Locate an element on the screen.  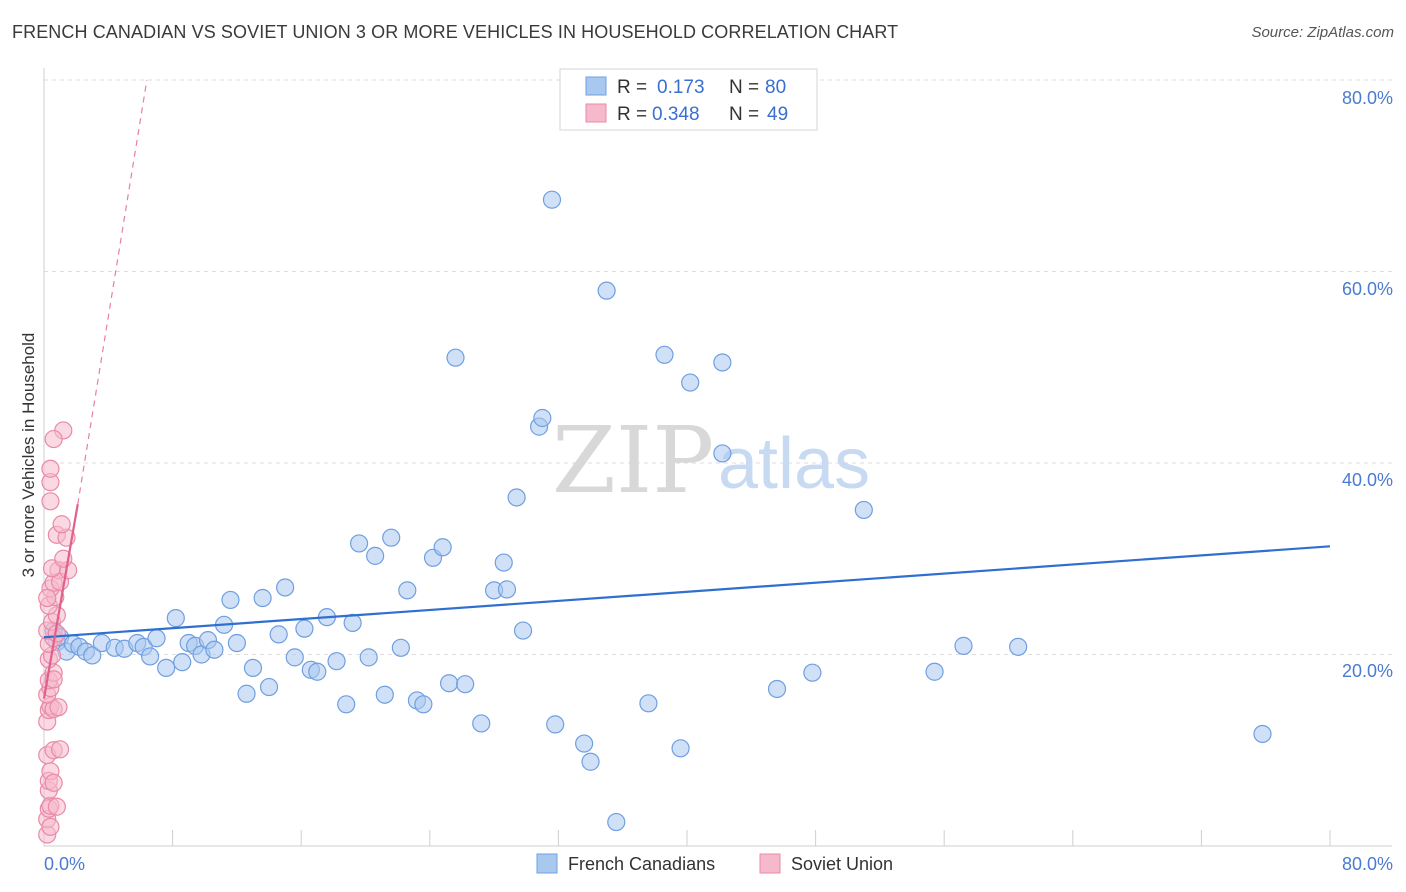
legend-n-value-soviet: 49 is located at coordinates (777, 114).